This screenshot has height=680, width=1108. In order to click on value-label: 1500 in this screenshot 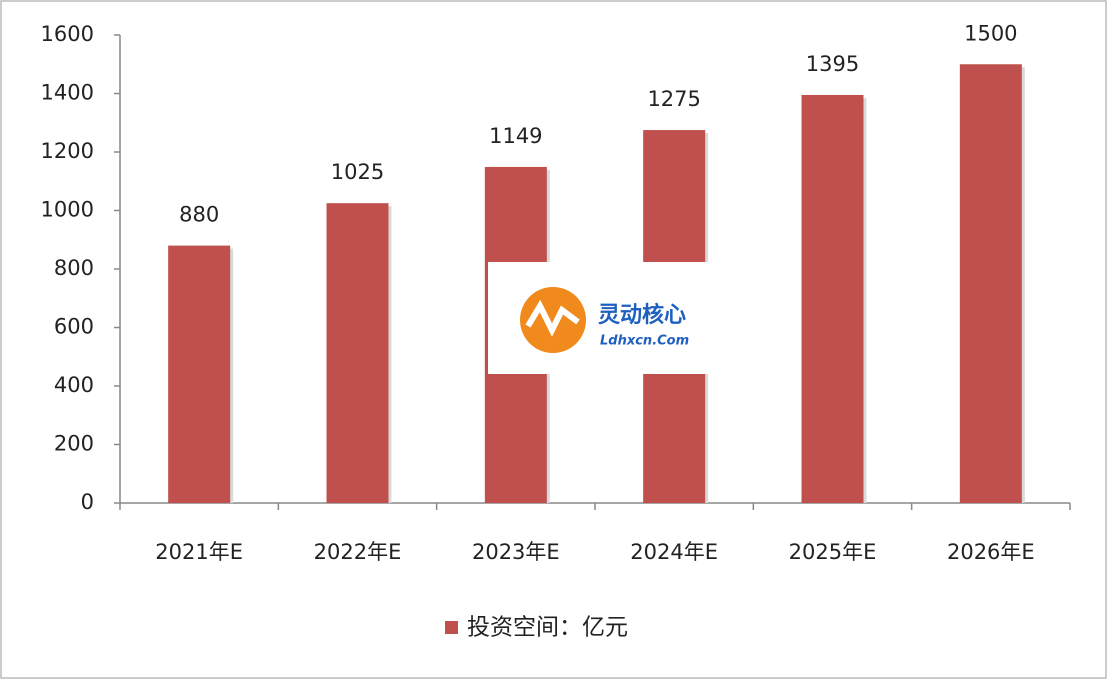, I will do `click(990, 33)`.